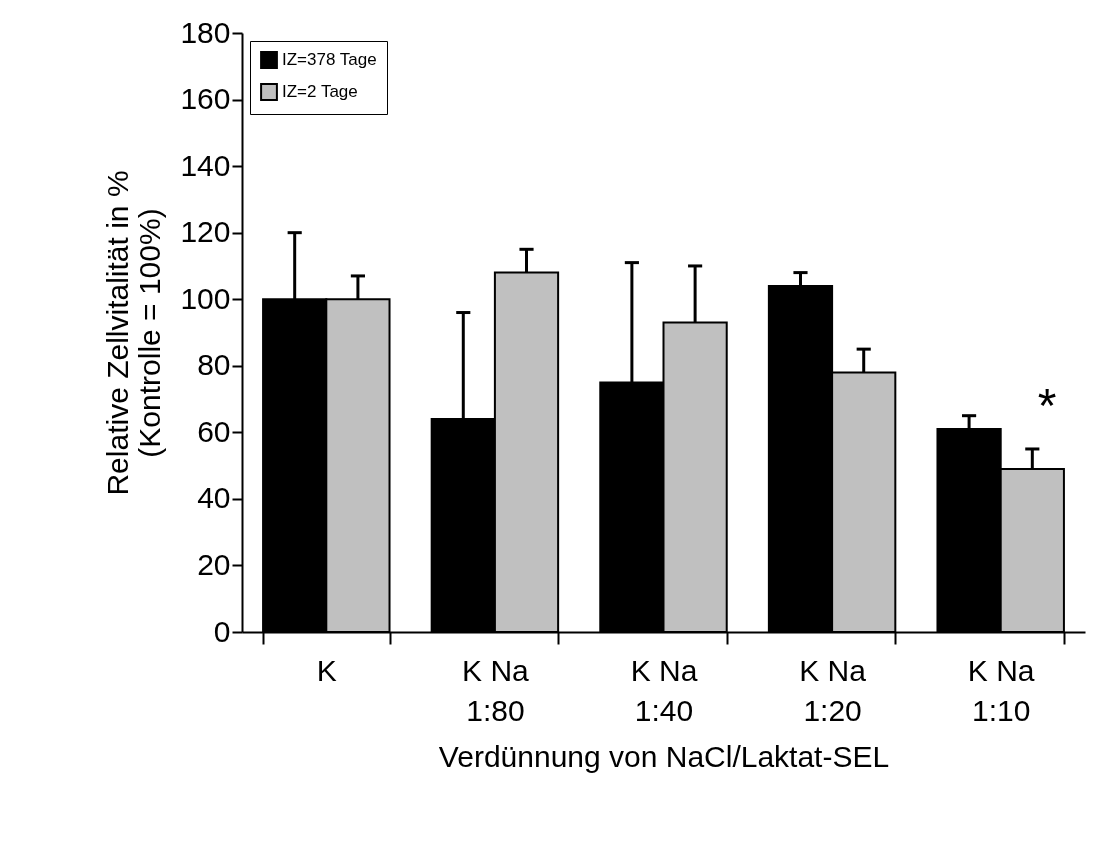  What do you see at coordinates (214, 431) in the screenshot?
I see `y-tick-label: 60` at bounding box center [214, 431].